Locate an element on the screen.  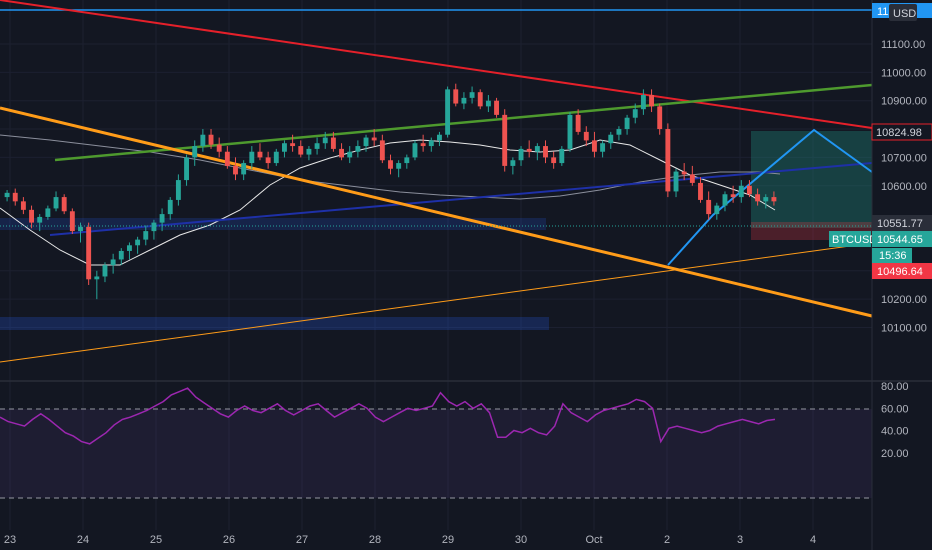
symbol-tag is located at coordinates (850, 239).